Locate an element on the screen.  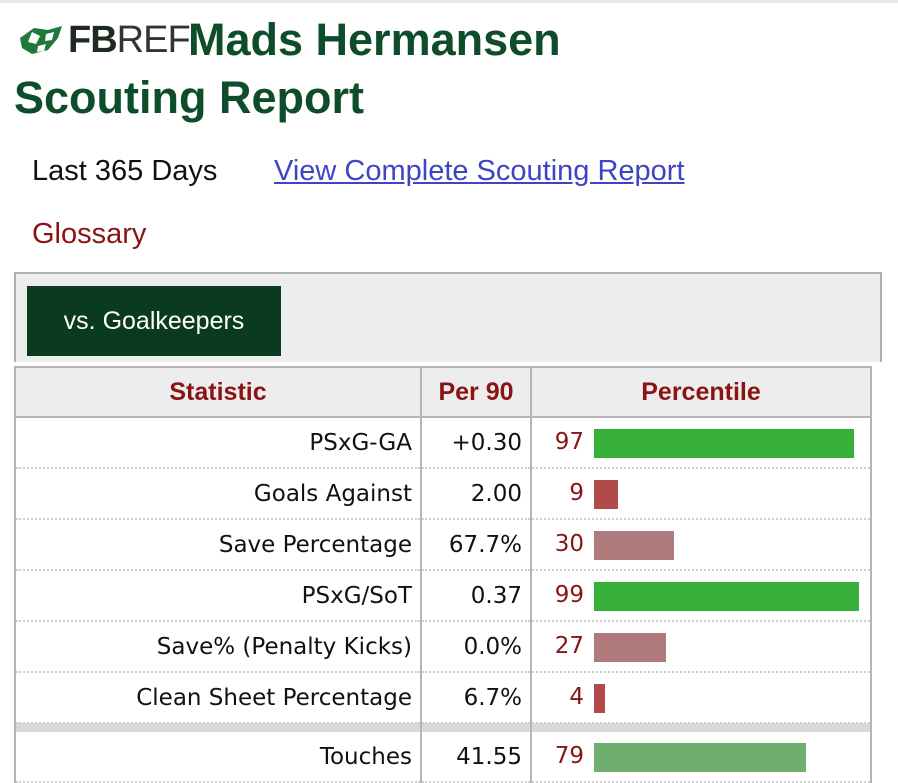
percentile-value: 99 is located at coordinates (569, 595).